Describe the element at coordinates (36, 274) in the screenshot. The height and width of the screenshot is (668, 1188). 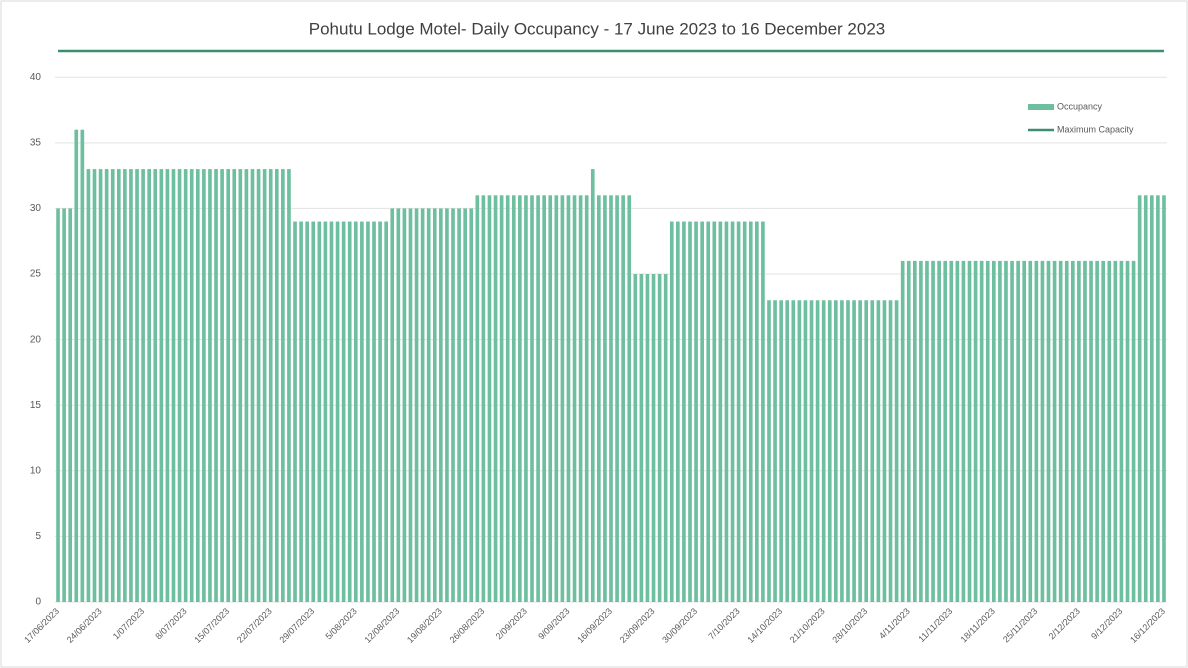
I see `y-tick-label: 25` at that location.